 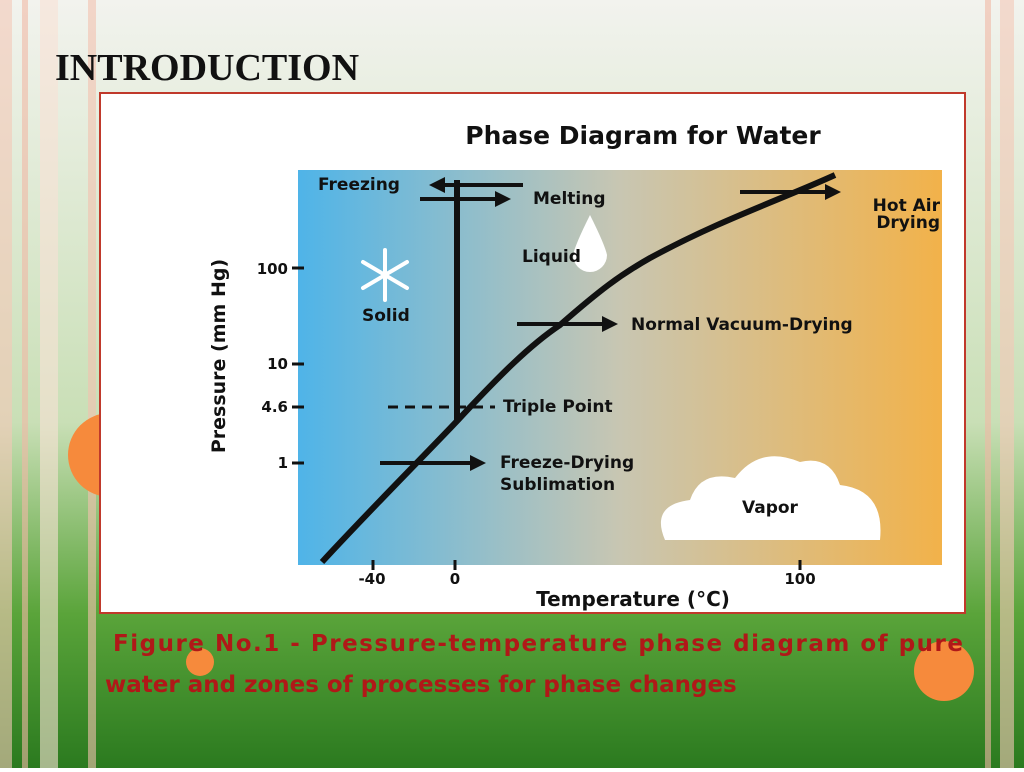 What do you see at coordinates (551, 257) in the screenshot?
I see `label: Liquid` at bounding box center [551, 257].